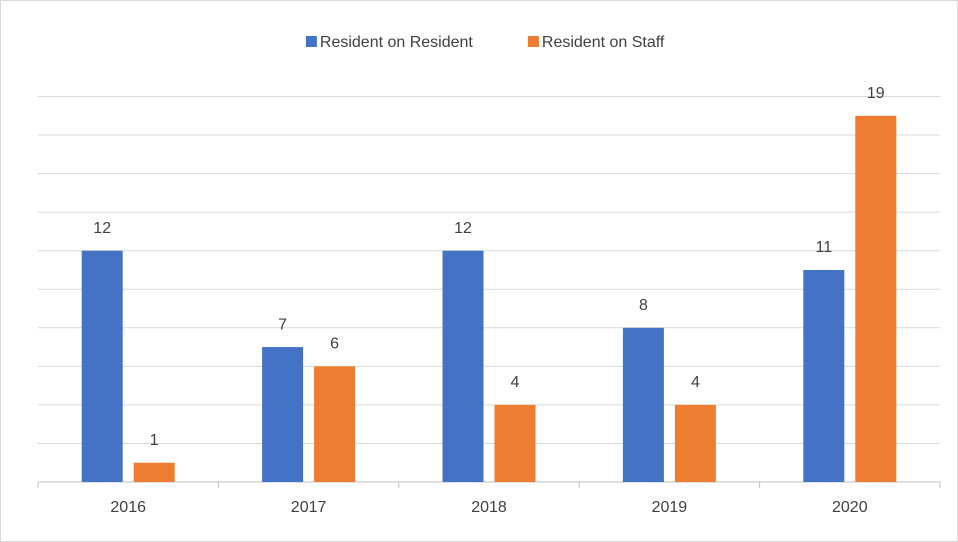  Describe the element at coordinates (128, 507) in the screenshot. I see `x-tick-label: 2016` at that location.